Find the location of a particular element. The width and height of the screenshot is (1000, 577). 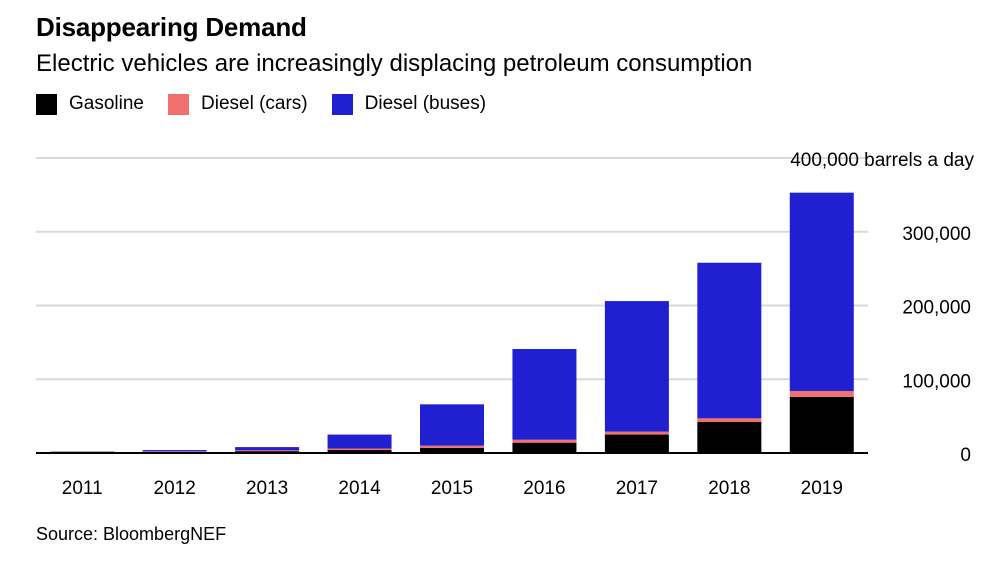

y-tick-label: 300,000 is located at coordinates (936, 234).